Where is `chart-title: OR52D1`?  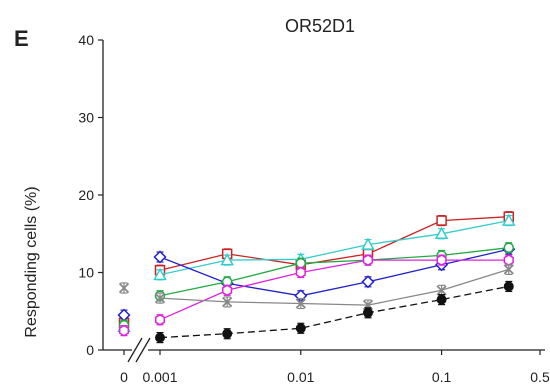 chart-title: OR52D1 is located at coordinates (320, 26).